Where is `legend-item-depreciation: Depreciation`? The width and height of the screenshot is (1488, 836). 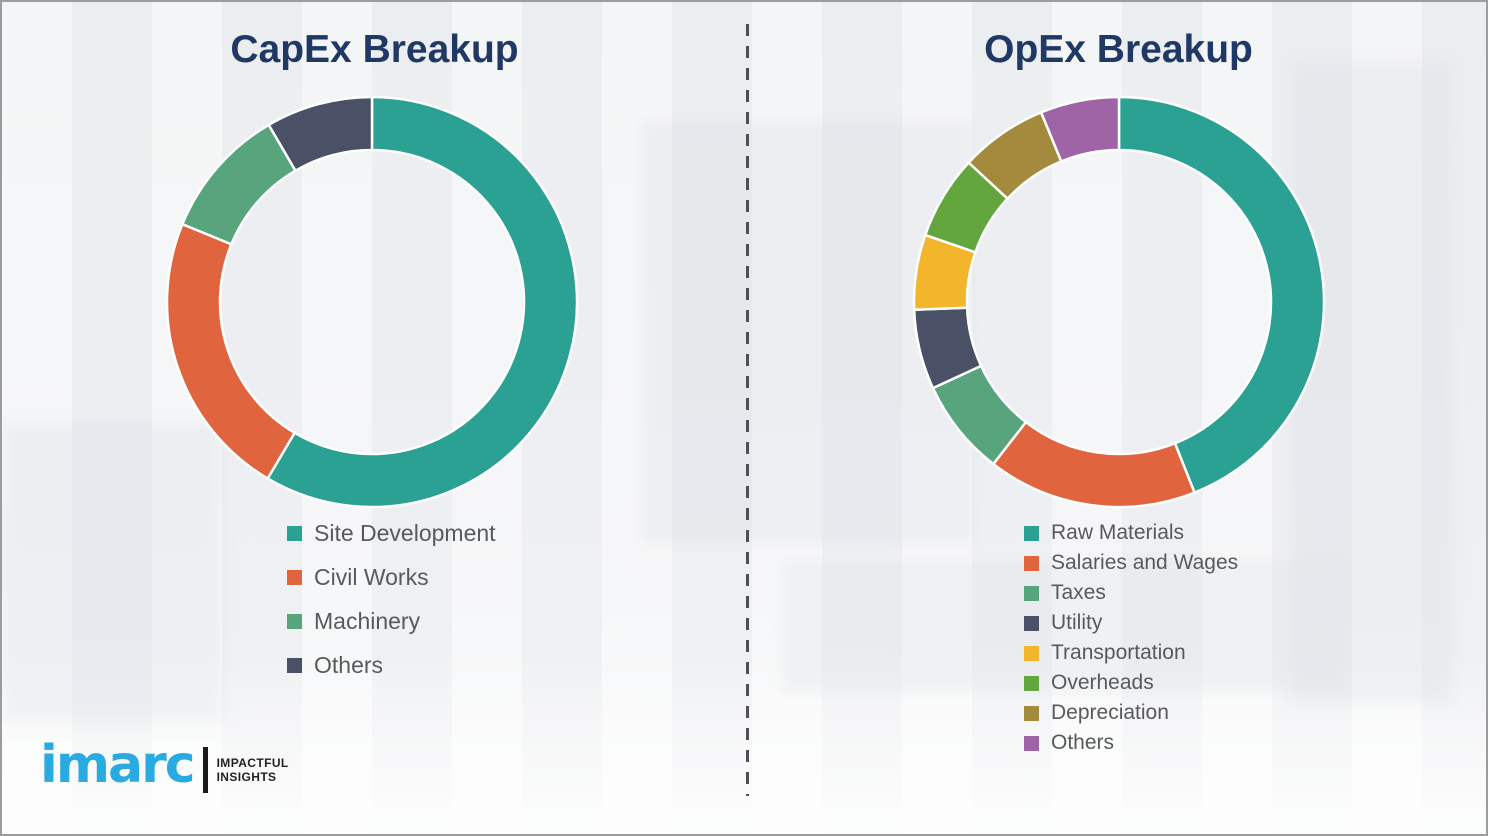
legend-item-depreciation: Depreciation is located at coordinates (1131, 713).